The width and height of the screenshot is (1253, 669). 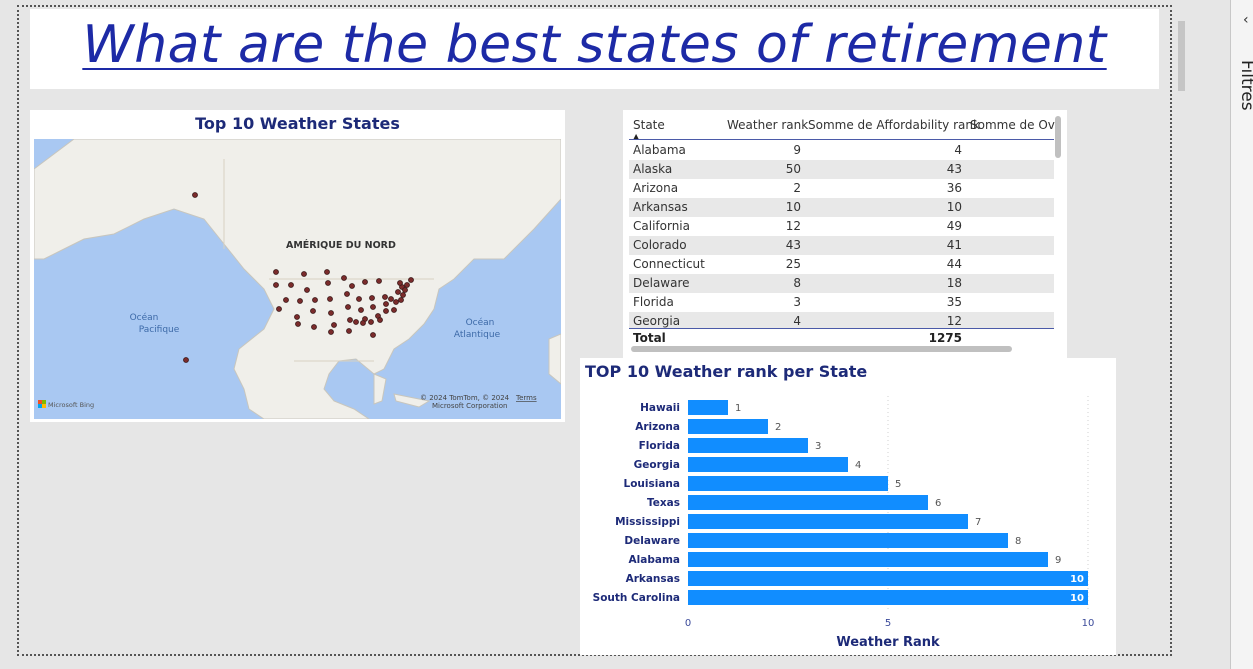 I want to click on title-textbox: What are the best states of retirement, so click(x=607, y=50).